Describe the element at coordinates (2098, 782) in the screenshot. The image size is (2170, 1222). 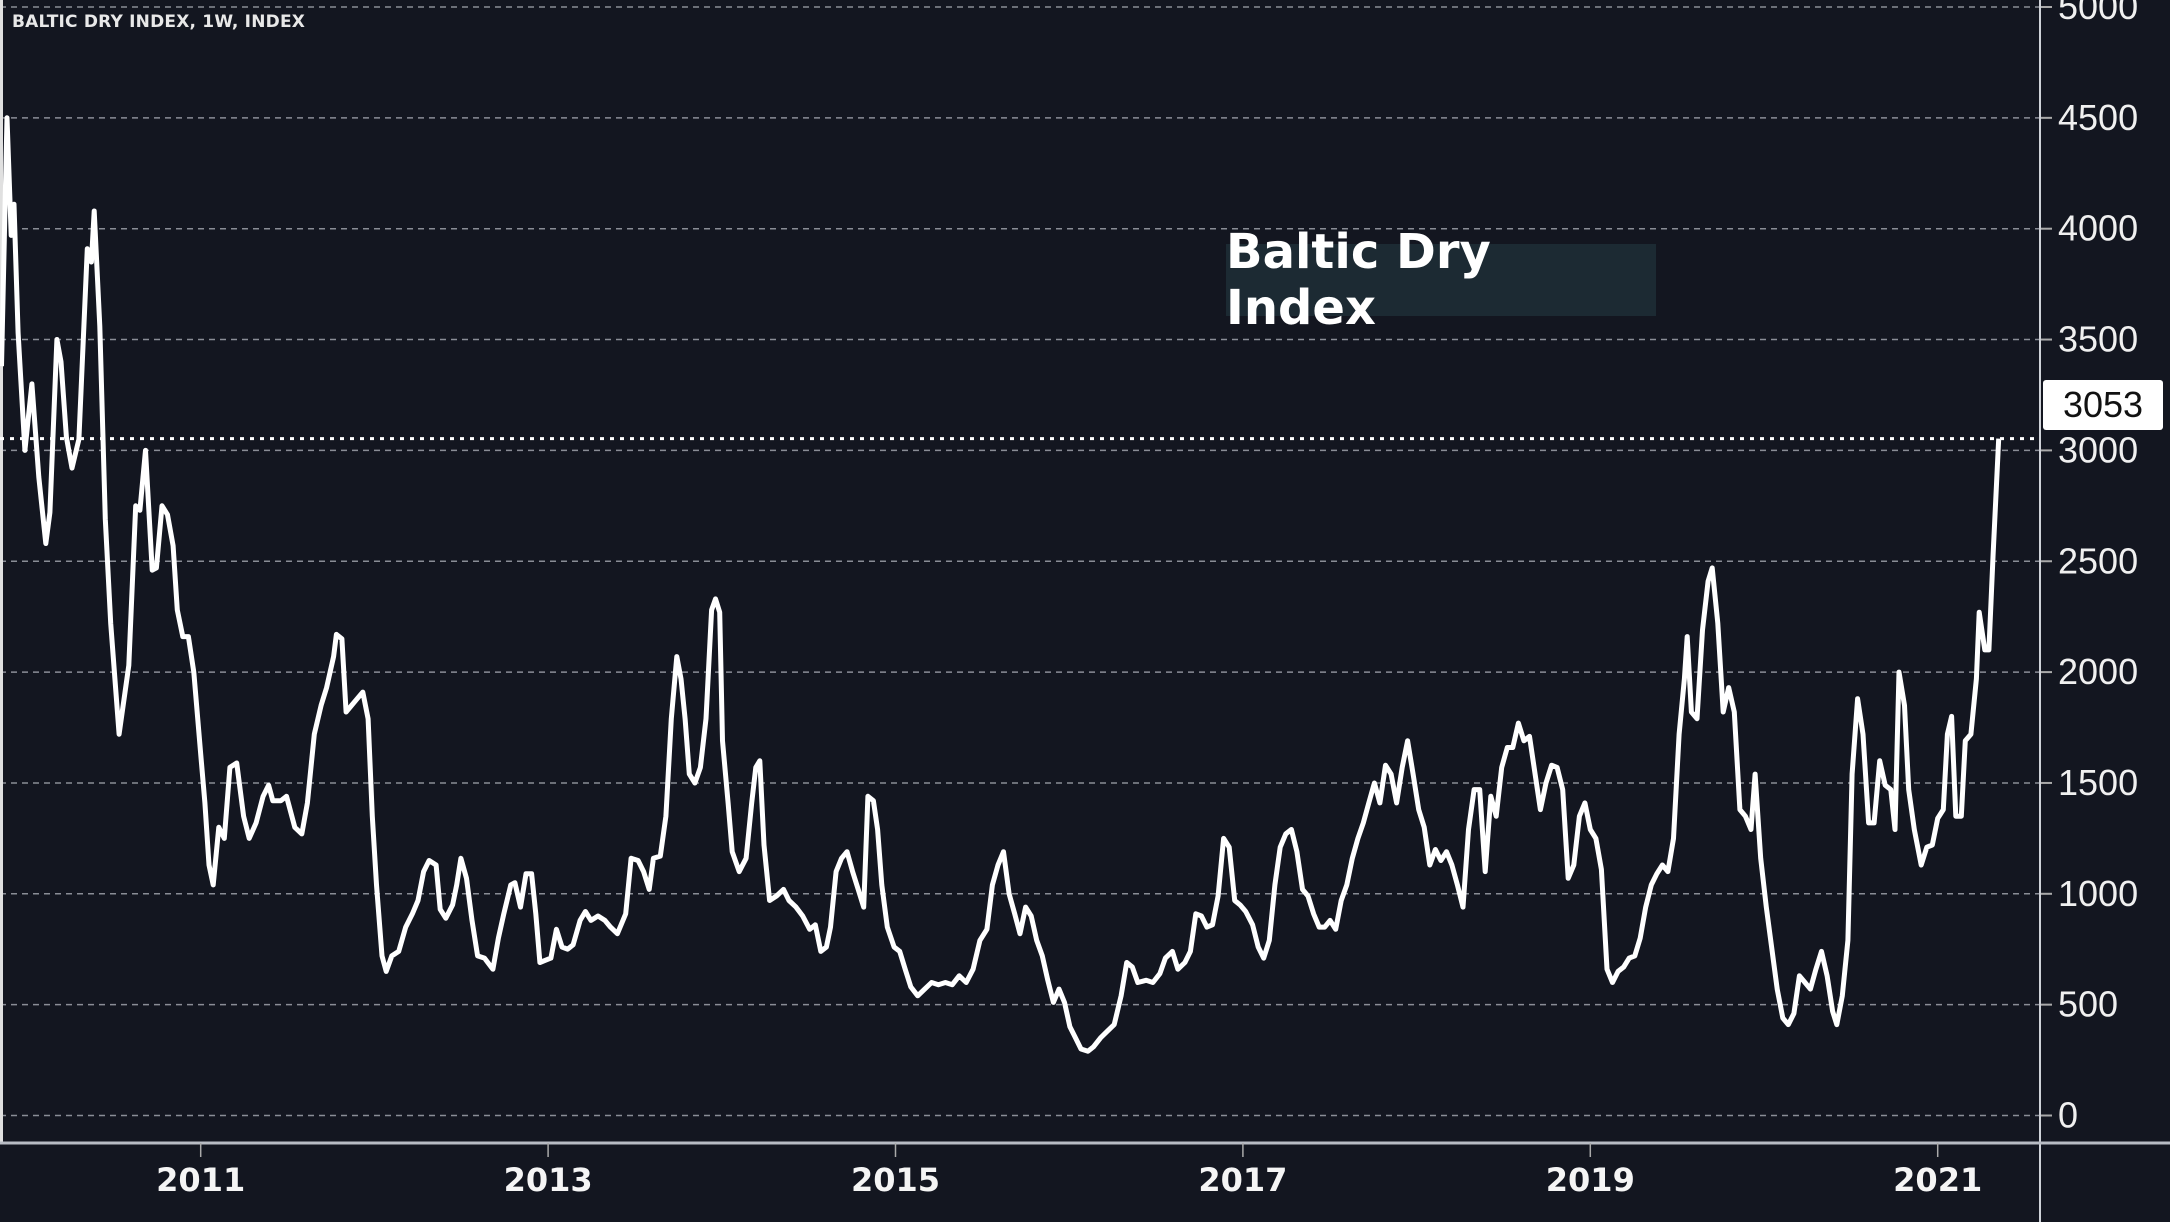
I see `y-tick-label: 1500` at that location.